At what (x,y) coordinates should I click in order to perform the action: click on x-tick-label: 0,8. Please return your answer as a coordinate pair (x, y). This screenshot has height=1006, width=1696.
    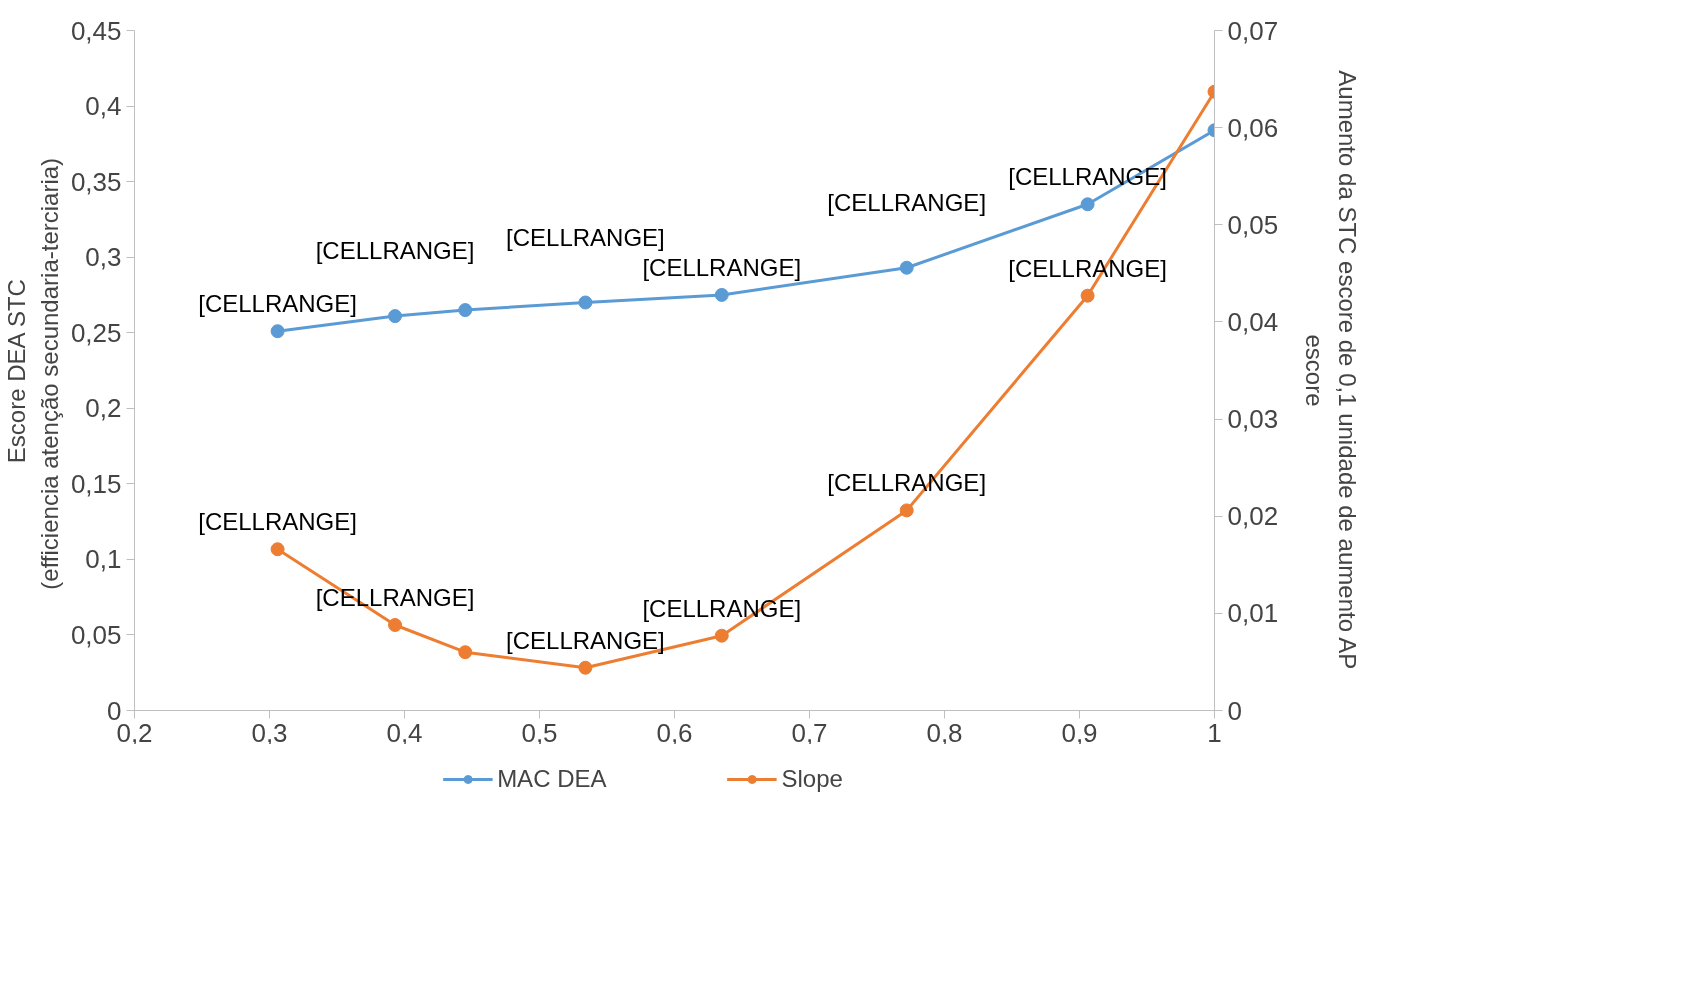
    Looking at the image, I should click on (944, 732).